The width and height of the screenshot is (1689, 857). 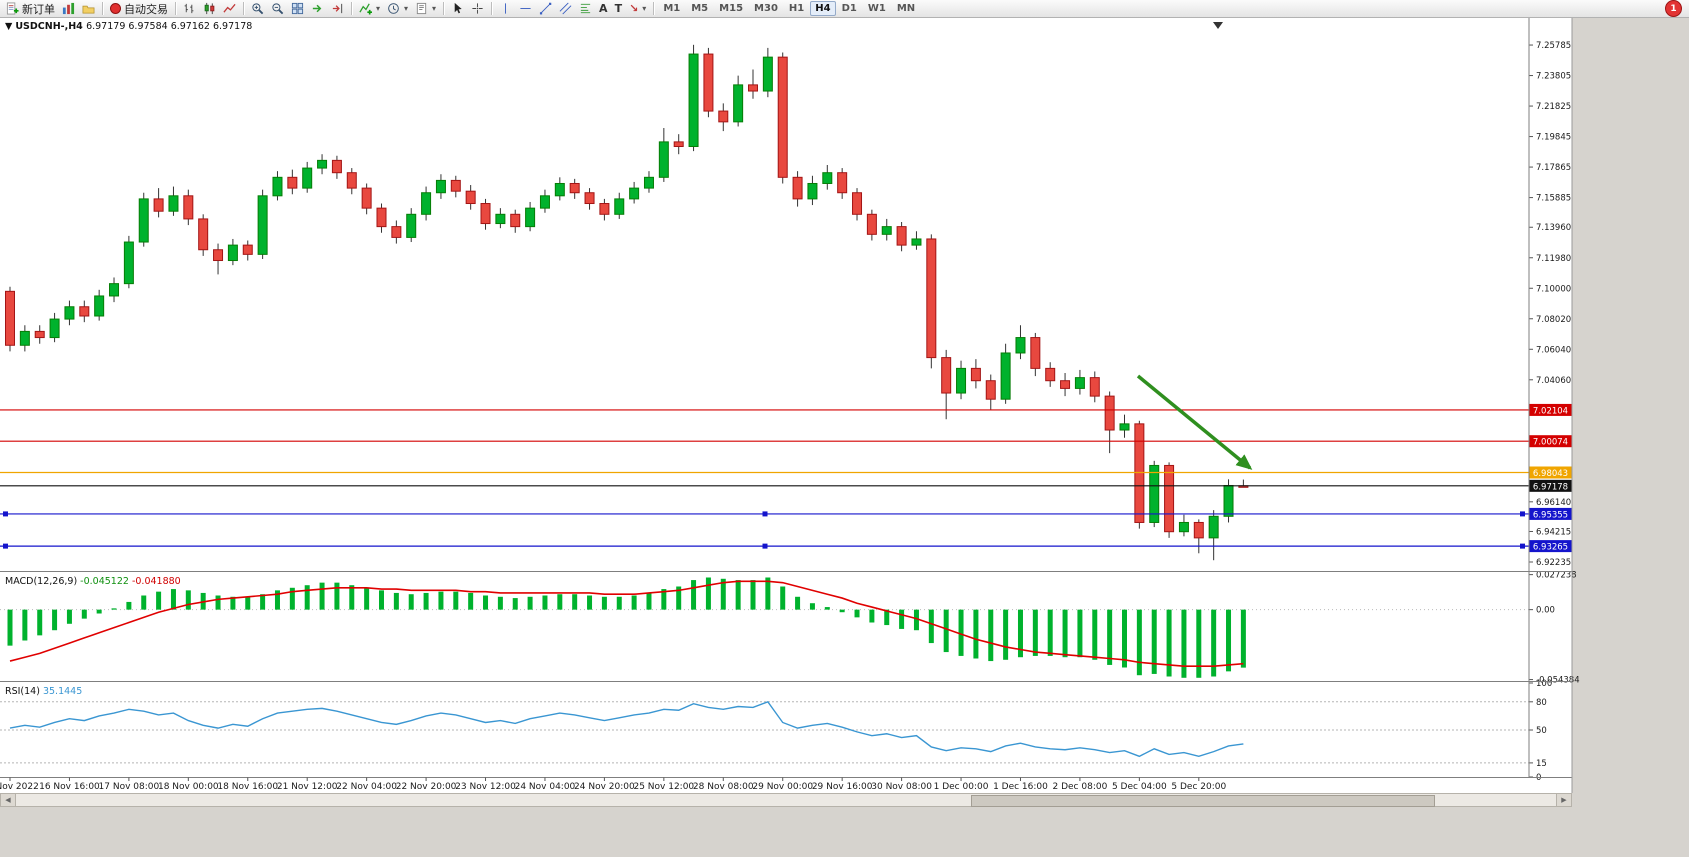 What do you see at coordinates (277, 9) in the screenshot?
I see `zoom-out-button` at bounding box center [277, 9].